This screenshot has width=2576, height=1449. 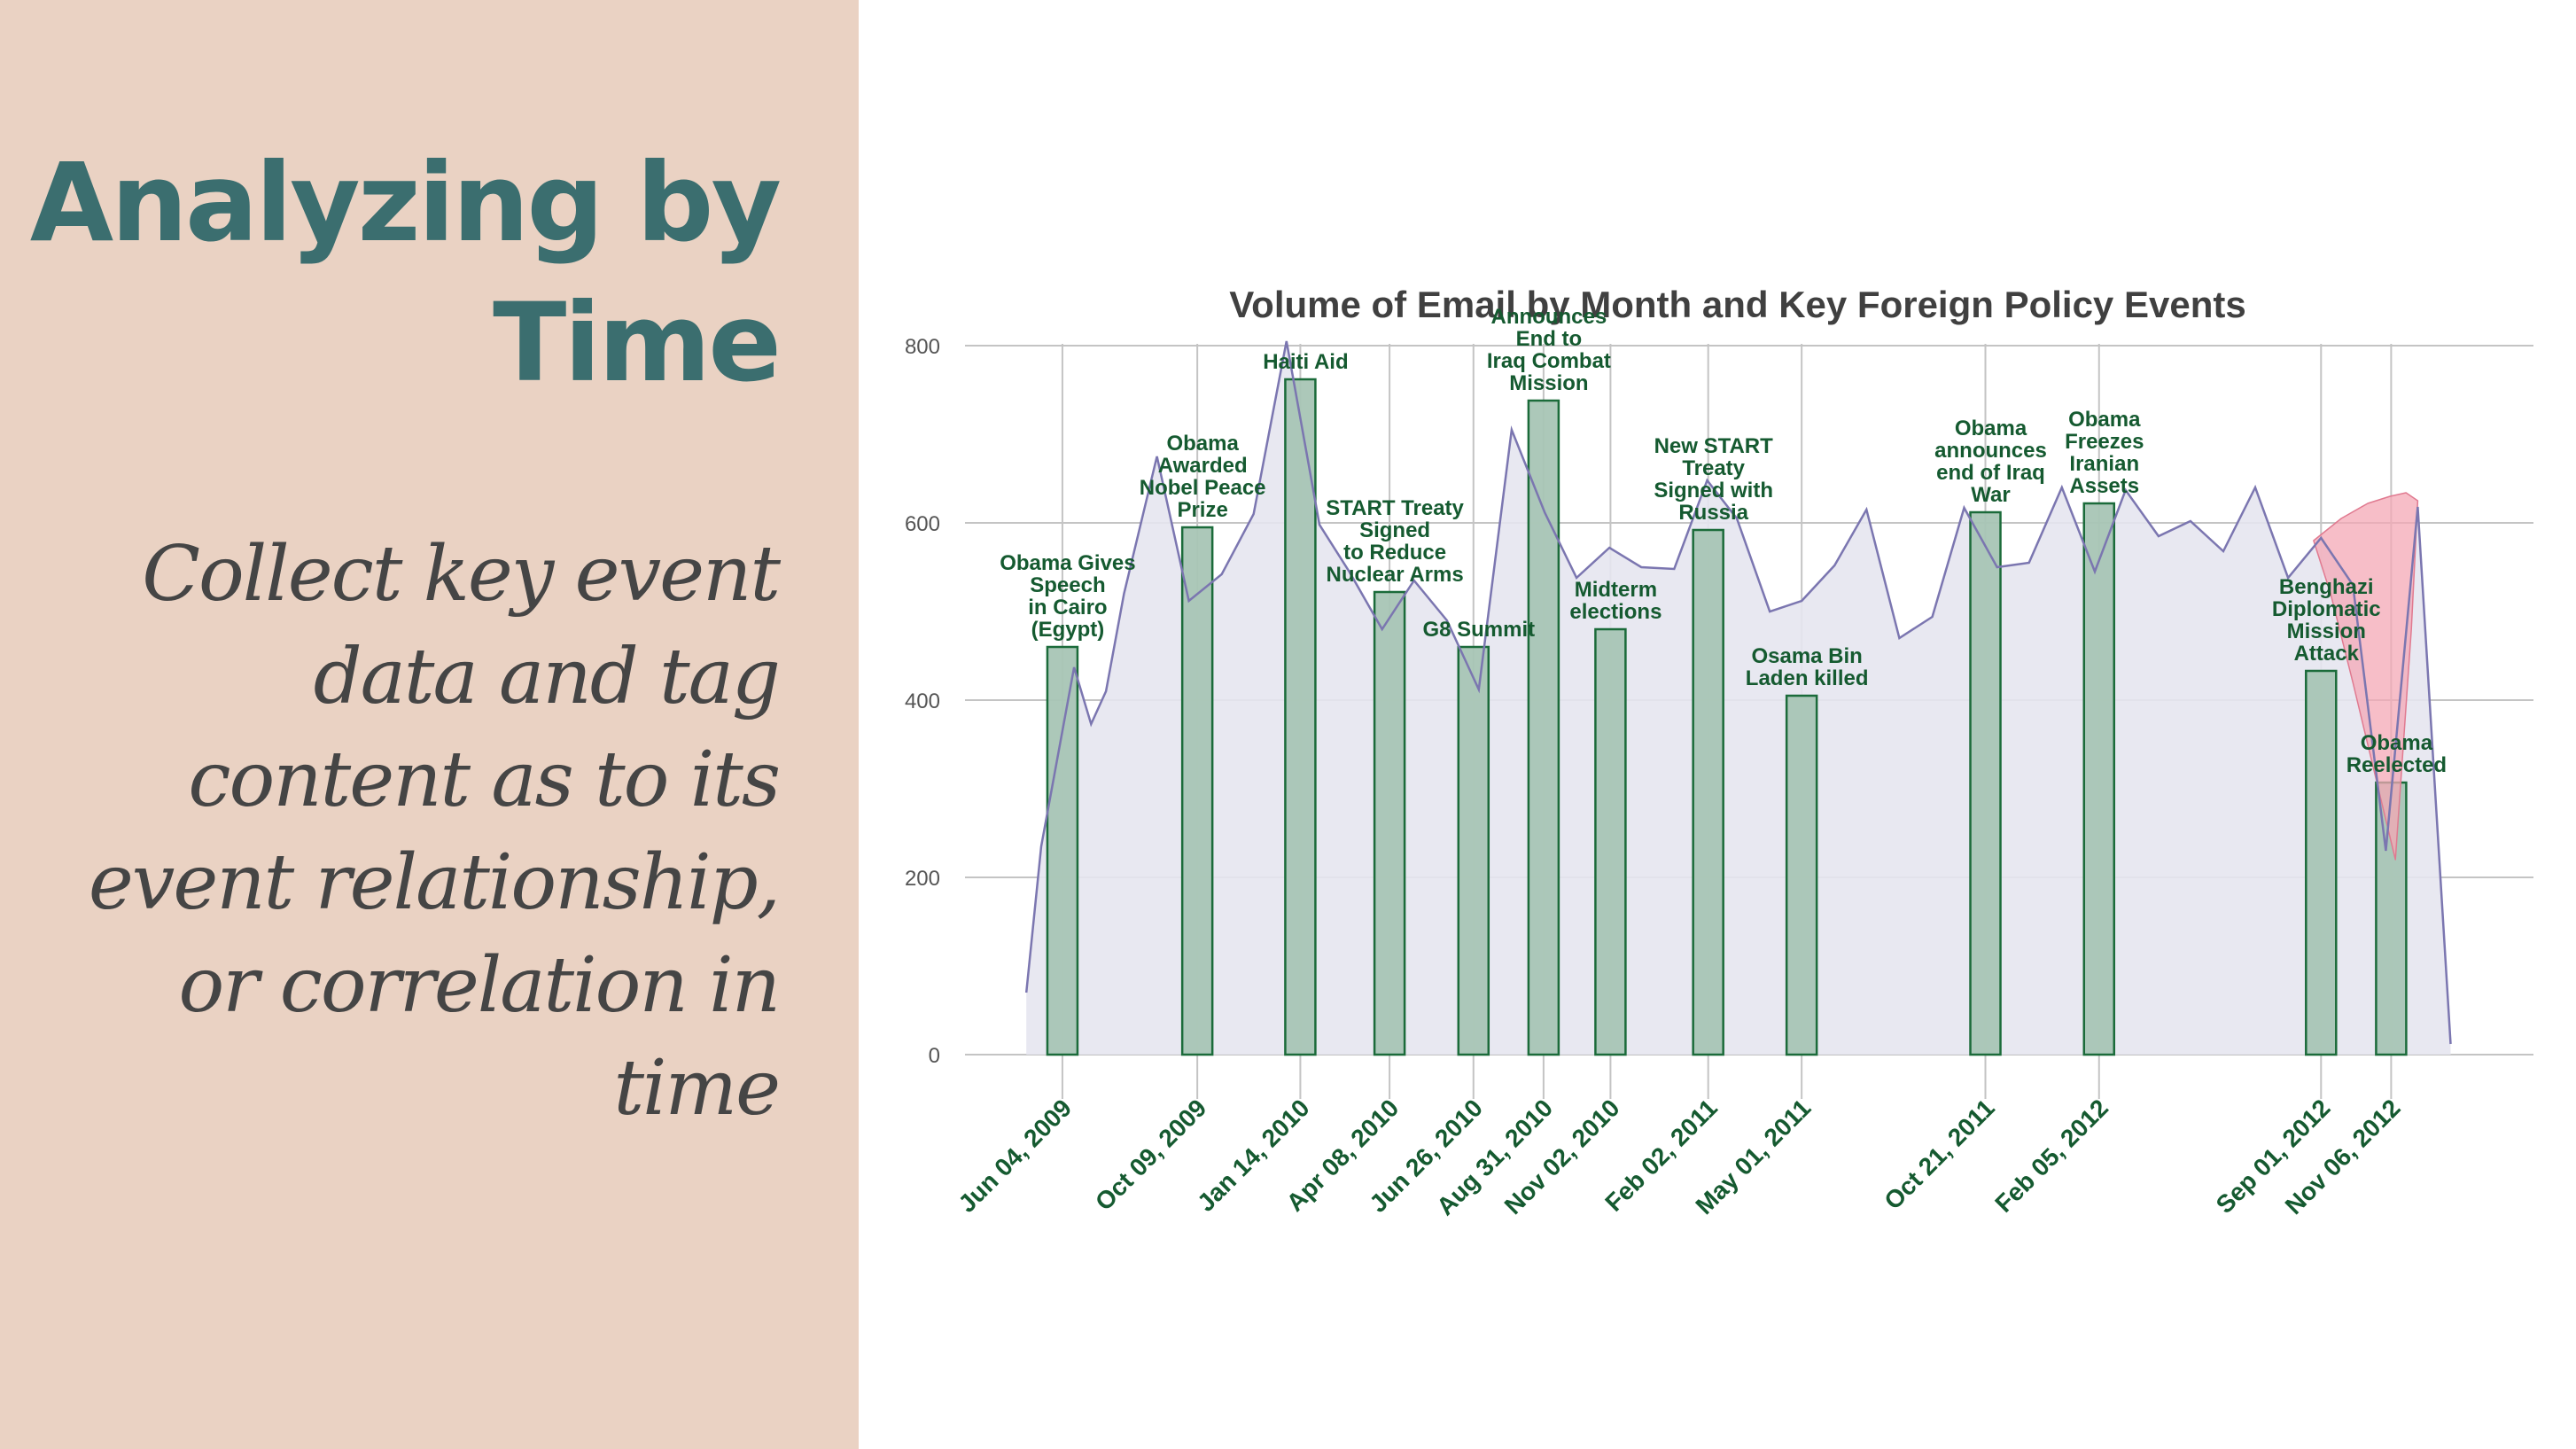 I want to click on y-tick-label: 600, so click(x=922, y=524).